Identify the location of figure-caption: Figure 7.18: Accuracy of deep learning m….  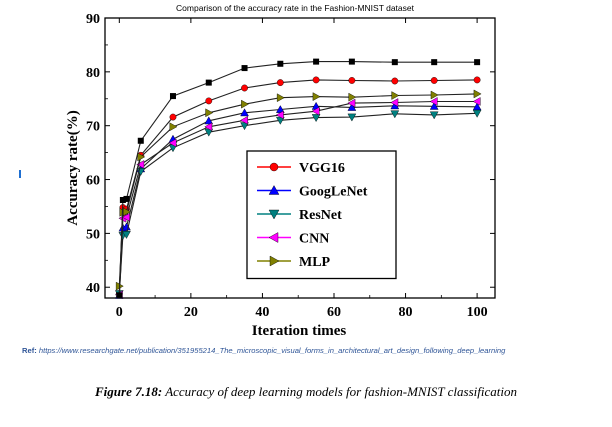
(306, 392).